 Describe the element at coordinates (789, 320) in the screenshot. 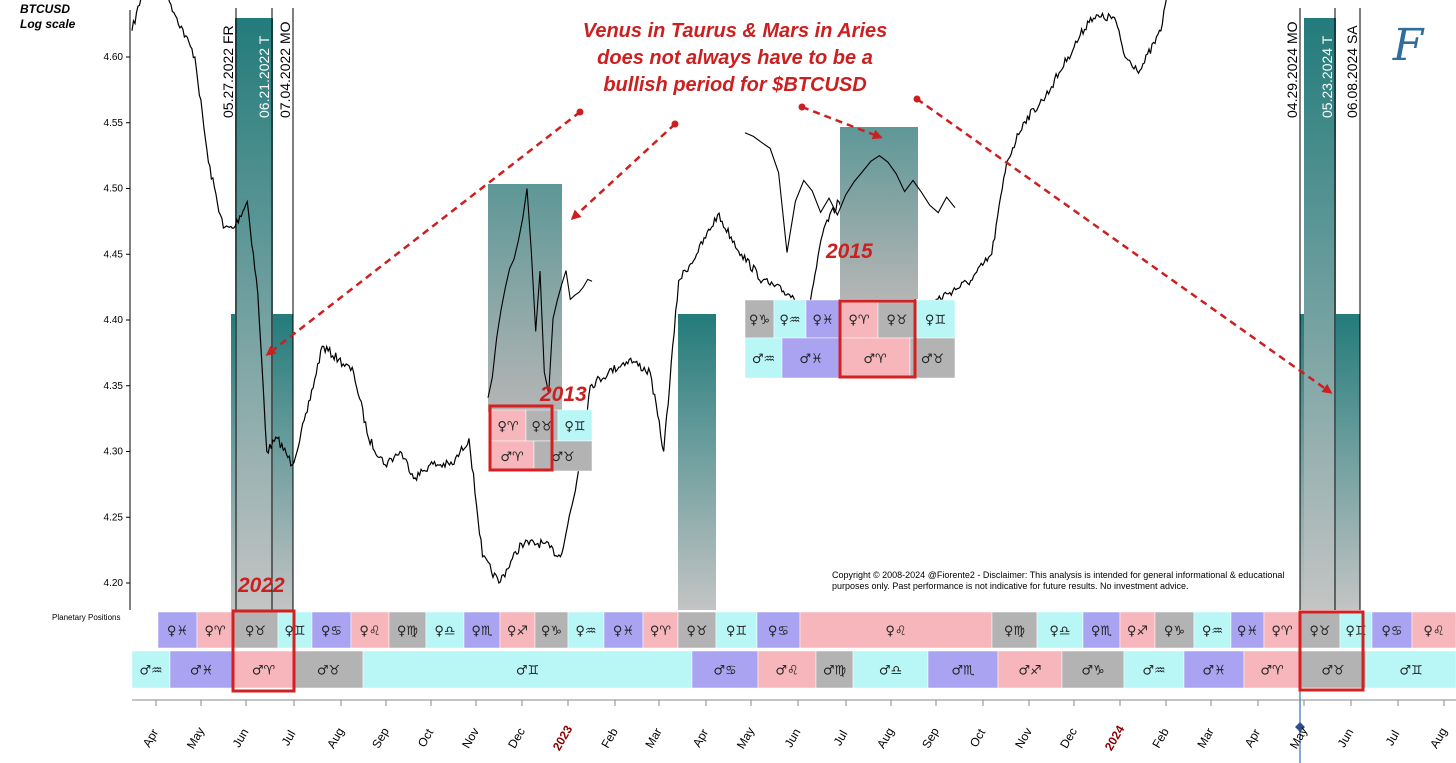

I see `inset-2015-venus-symbol: ♀♒` at that location.